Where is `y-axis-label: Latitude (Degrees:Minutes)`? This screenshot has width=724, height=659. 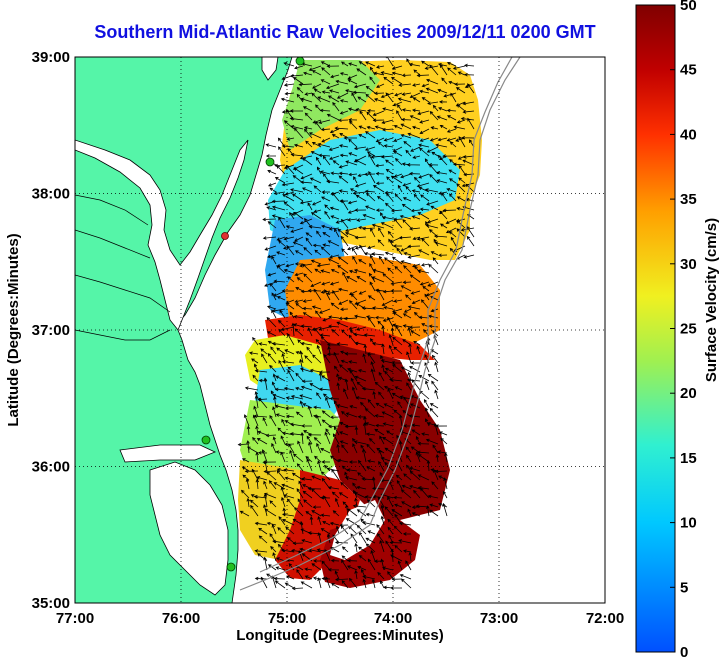
y-axis-label: Latitude (Degrees:Minutes) is located at coordinates (13, 329).